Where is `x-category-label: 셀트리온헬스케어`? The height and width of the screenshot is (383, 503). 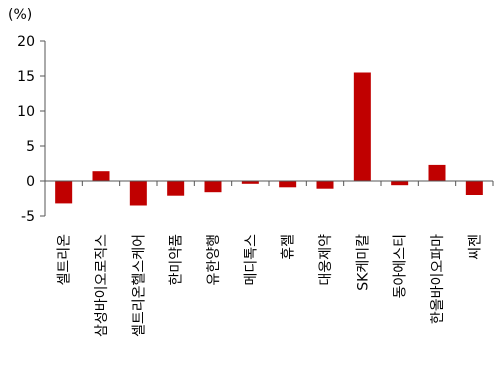
x-category-label: 셀트리온헬스케어 is located at coordinates (139, 285).